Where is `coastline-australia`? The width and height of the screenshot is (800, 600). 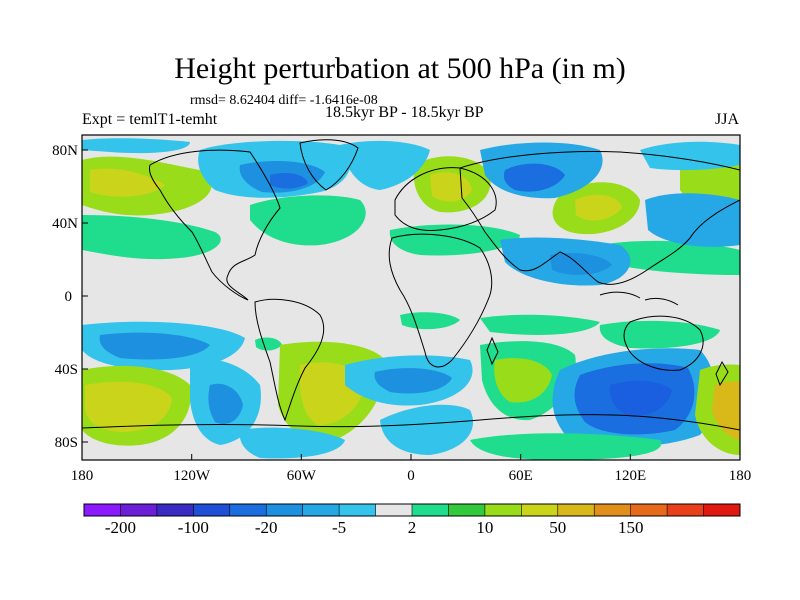
coastline-australia is located at coordinates (663, 343).